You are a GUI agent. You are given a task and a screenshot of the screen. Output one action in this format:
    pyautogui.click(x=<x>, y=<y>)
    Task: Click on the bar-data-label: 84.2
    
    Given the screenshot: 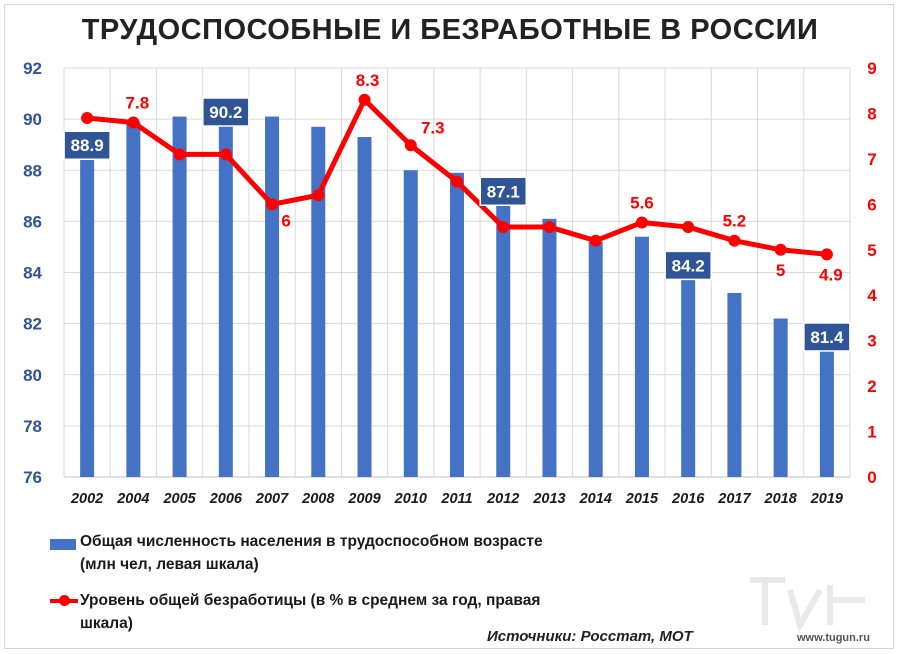 What is the action you would take?
    pyautogui.click(x=688, y=265)
    